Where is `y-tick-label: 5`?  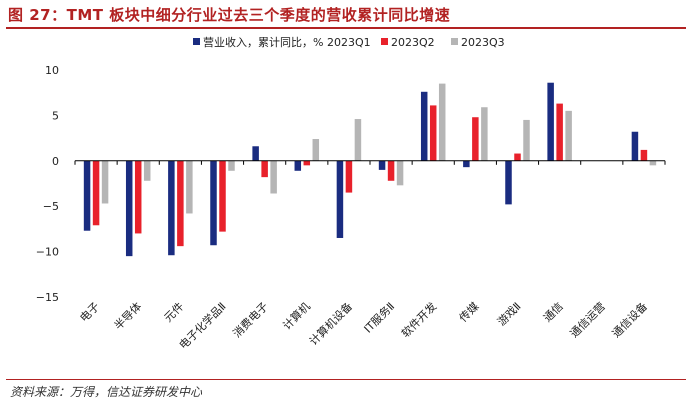 y-tick-label: 5 is located at coordinates (55, 115).